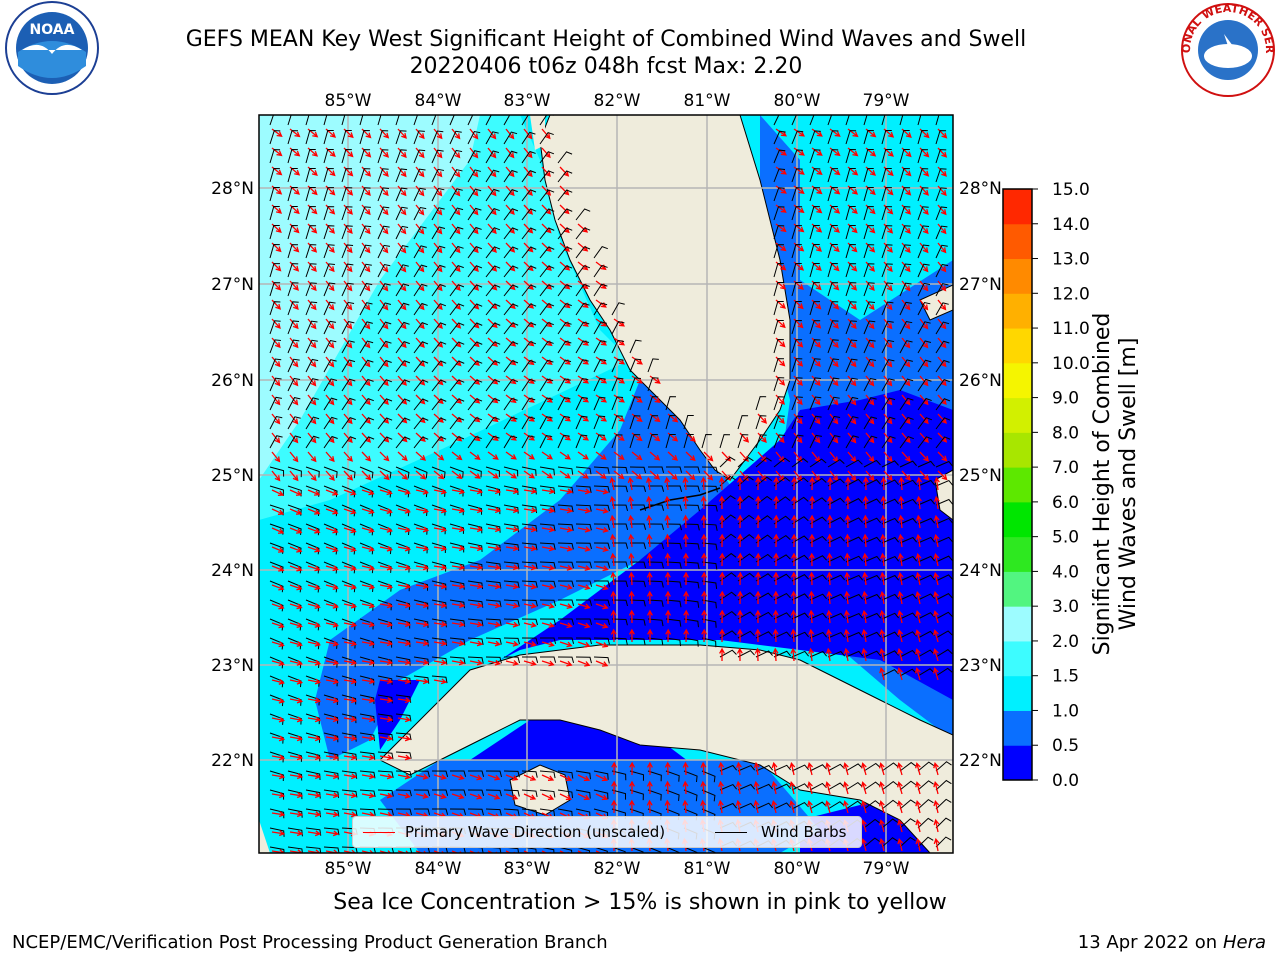  I want to click on land-cuba, so click(666, 748).